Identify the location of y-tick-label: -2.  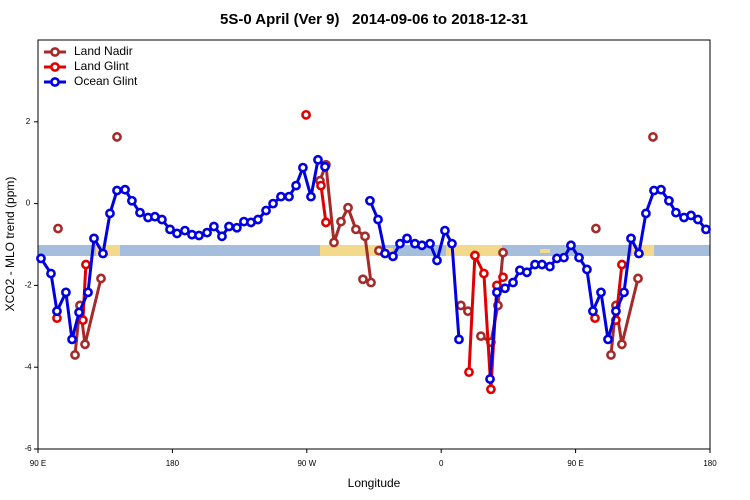
(28, 285).